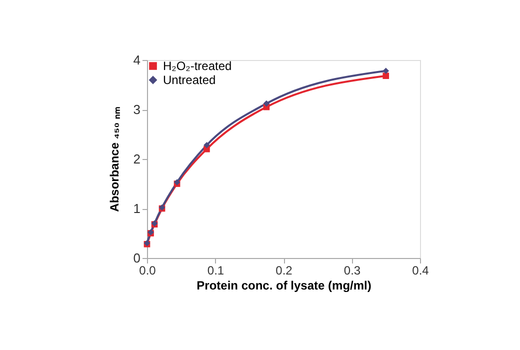 The image size is (520, 350). I want to click on y-axis-title: Absorbance ₄₅₀ ₙₘ, so click(114, 159).